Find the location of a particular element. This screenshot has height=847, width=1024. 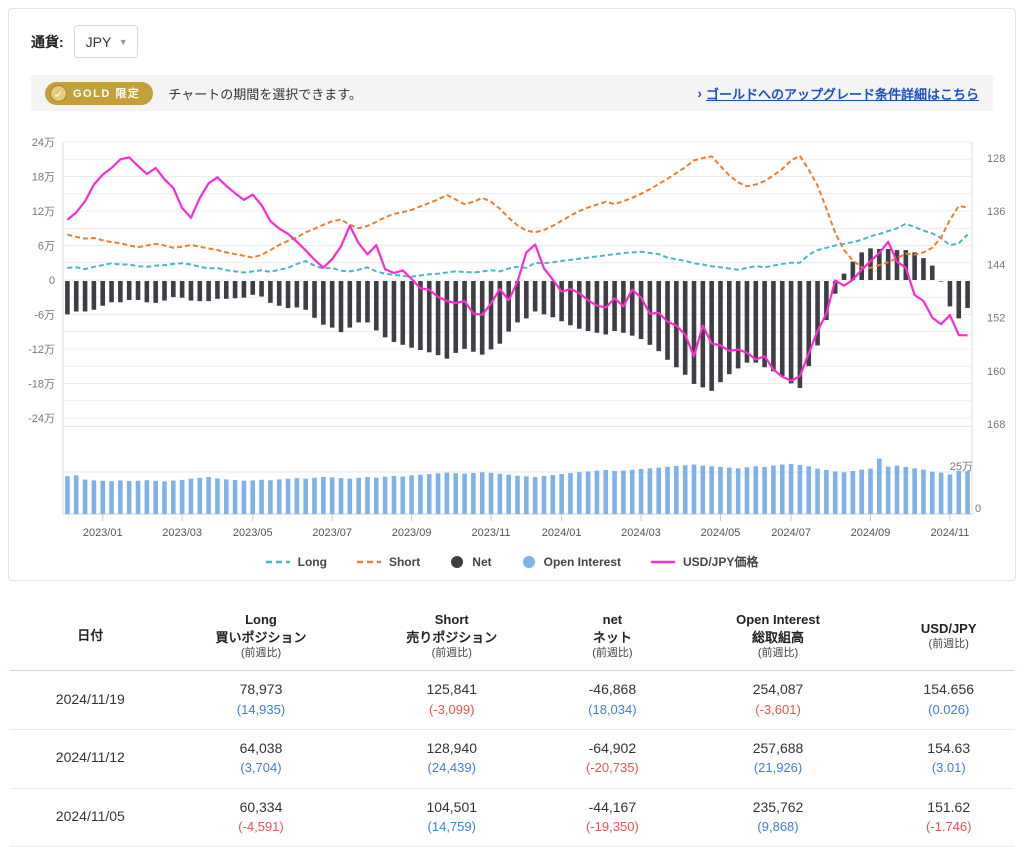

currency-select: JPY ▼ is located at coordinates (105, 41).